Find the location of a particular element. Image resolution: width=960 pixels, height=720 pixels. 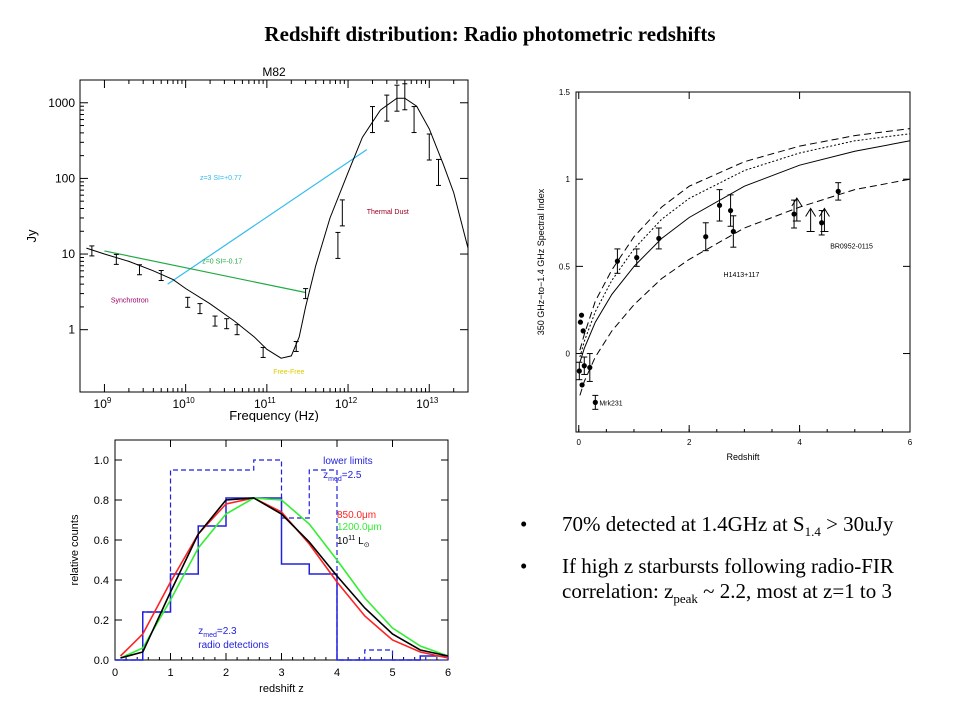

point-label: BR0952-0115 is located at coordinates (851, 246).